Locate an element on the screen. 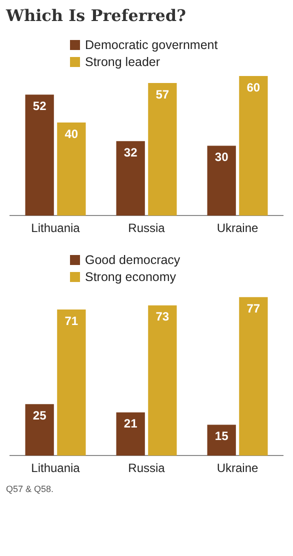 The height and width of the screenshot is (556, 293). data-label: 60 is located at coordinates (253, 87).